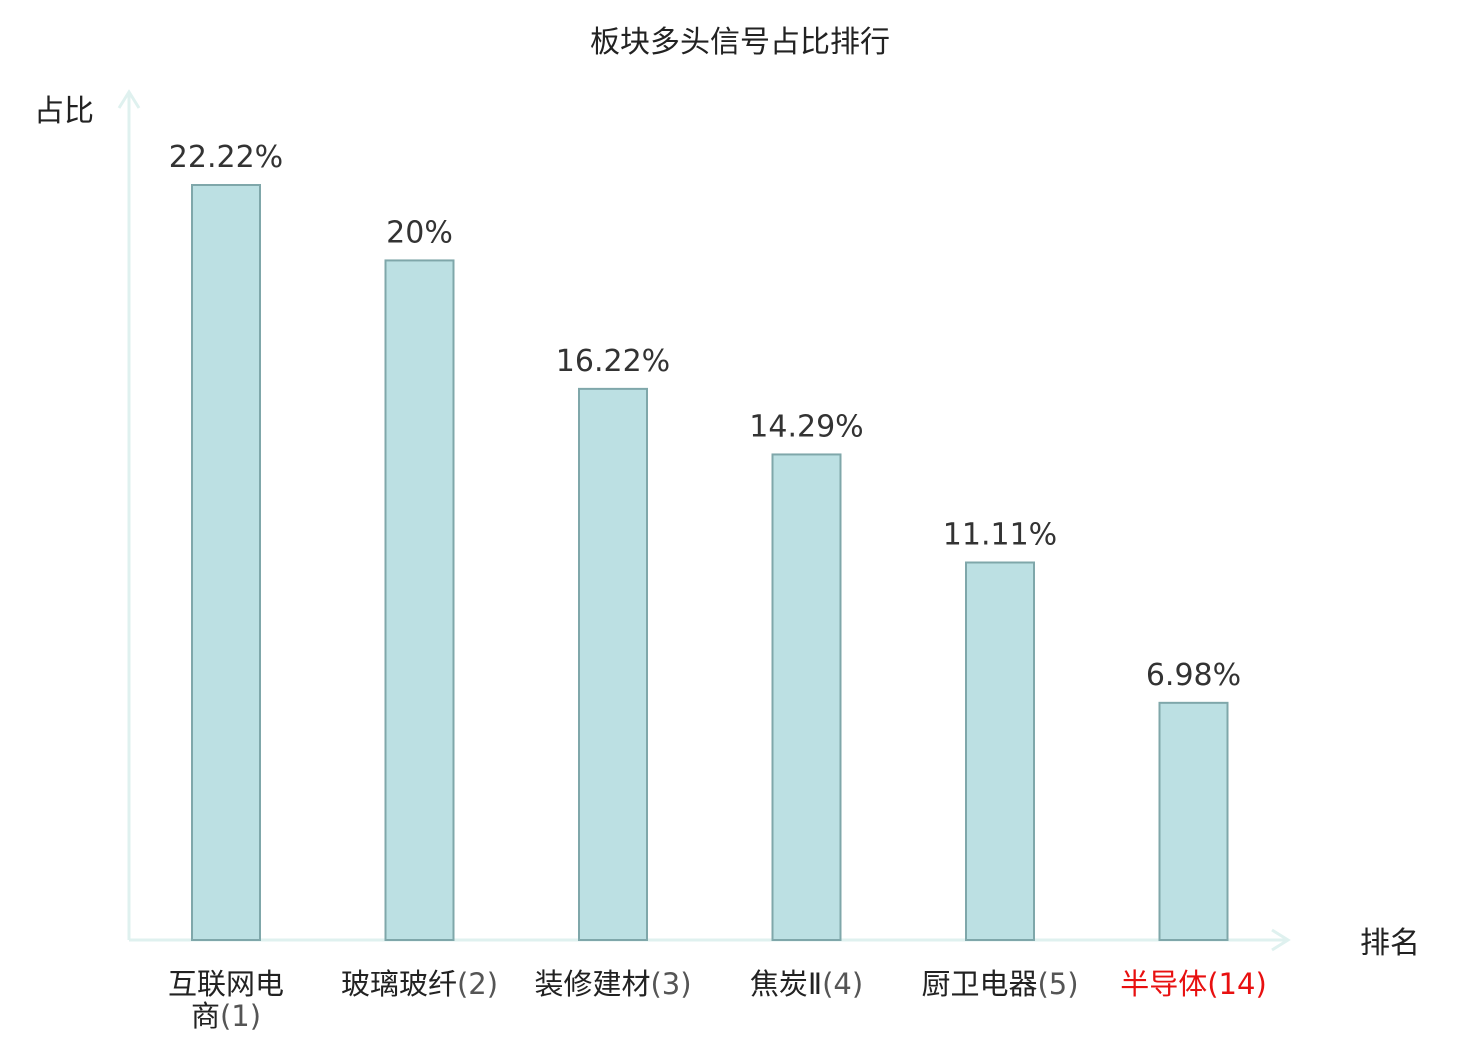 Image resolution: width=1480 pixels, height=1040 pixels. I want to click on category-label: 厨卫电器(5), so click(999, 984).